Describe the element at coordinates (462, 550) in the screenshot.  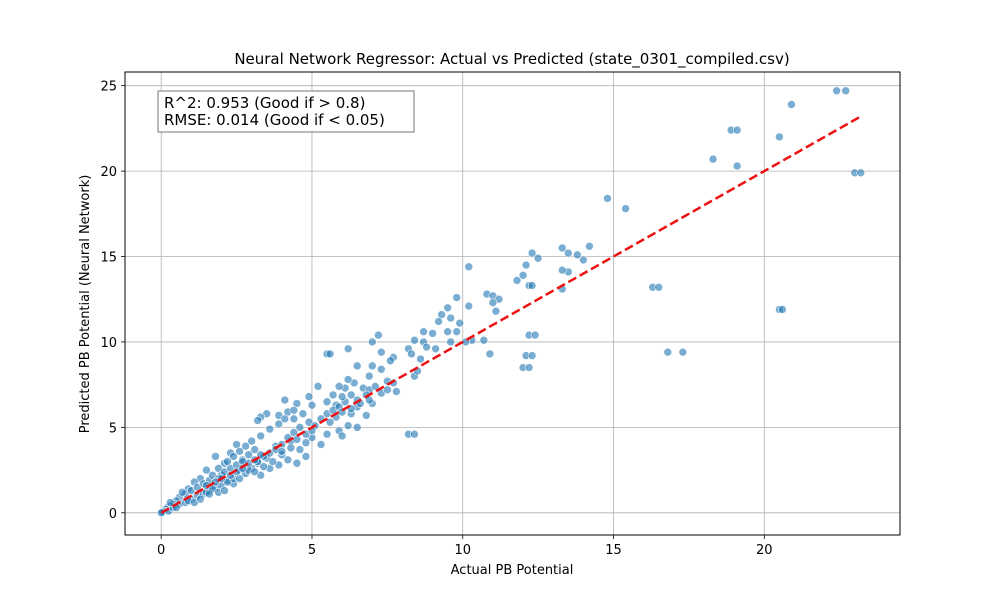
I see `x-tick-label: 10` at that location.